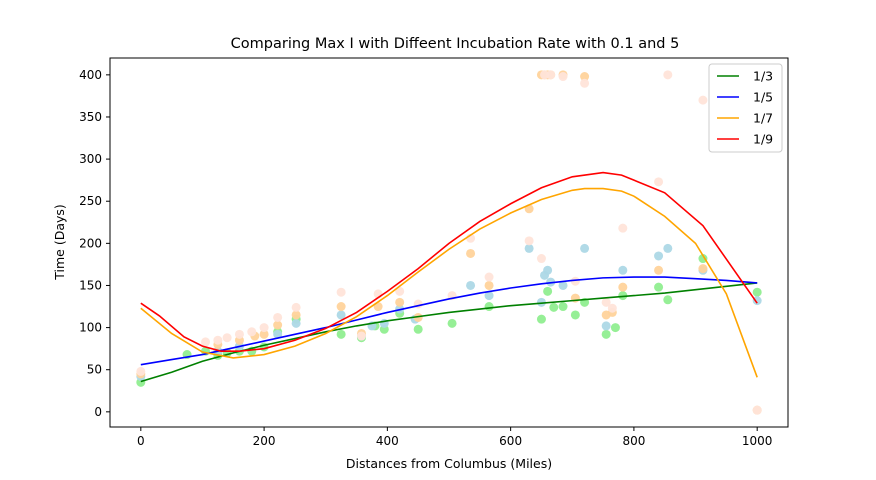 The width and height of the screenshot is (876, 480). What do you see at coordinates (763, 97) in the screenshot?
I see `legend-label-1-5: 1/5` at bounding box center [763, 97].